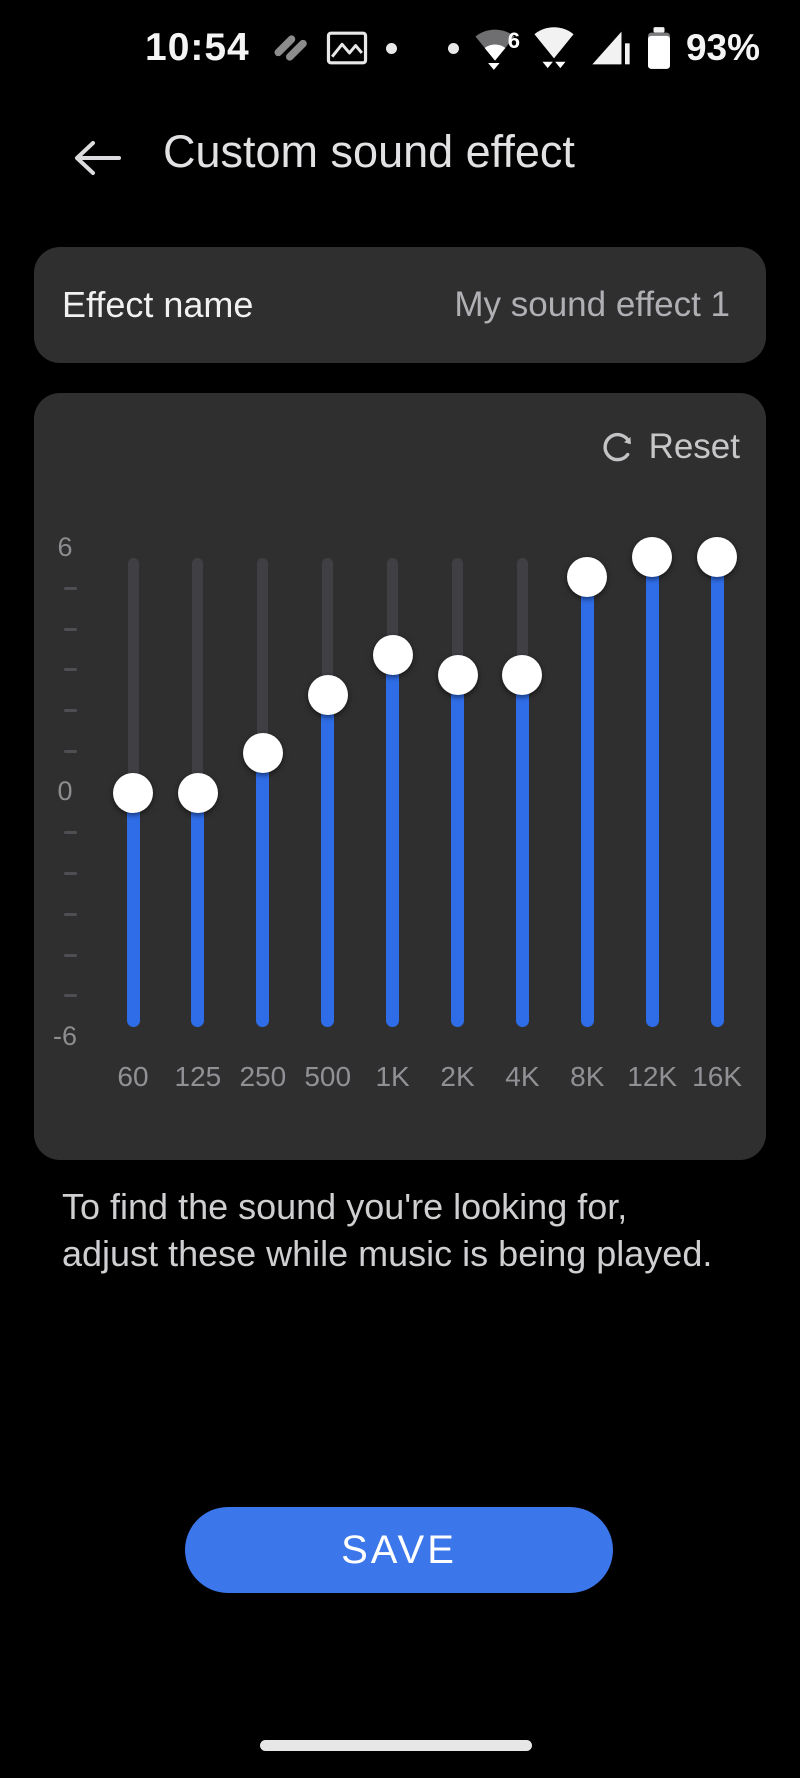  What do you see at coordinates (158, 304) in the screenshot?
I see `effect-name-label: Effect name` at bounding box center [158, 304].